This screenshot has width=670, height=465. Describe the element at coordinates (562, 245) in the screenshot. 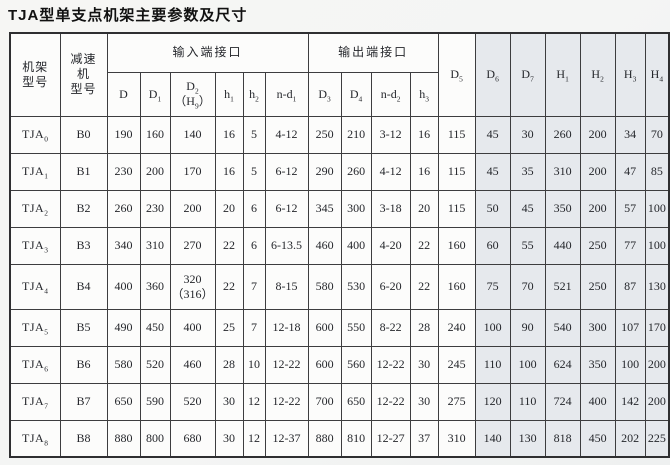

I see `table-cell: 440` at that location.